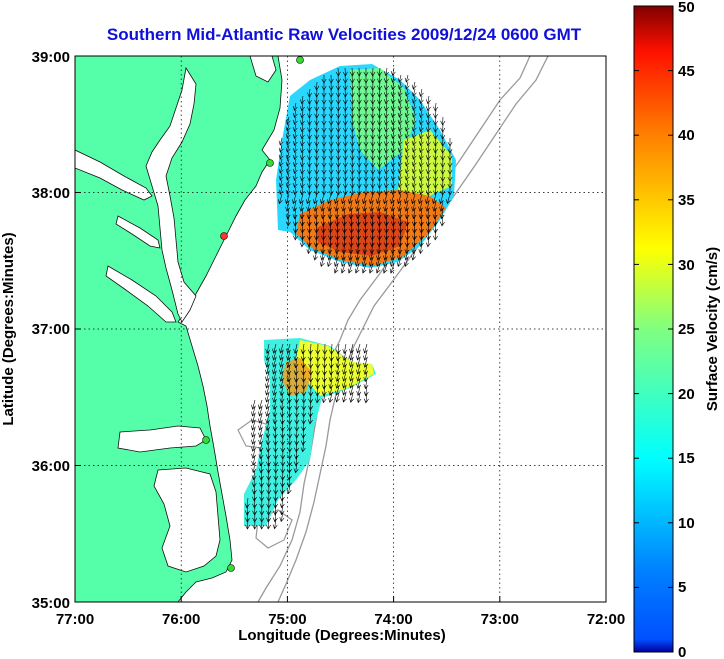 This screenshot has height=659, width=724. Describe the element at coordinates (686, 394) in the screenshot. I see `colorbar-tick-label: 20` at that location.